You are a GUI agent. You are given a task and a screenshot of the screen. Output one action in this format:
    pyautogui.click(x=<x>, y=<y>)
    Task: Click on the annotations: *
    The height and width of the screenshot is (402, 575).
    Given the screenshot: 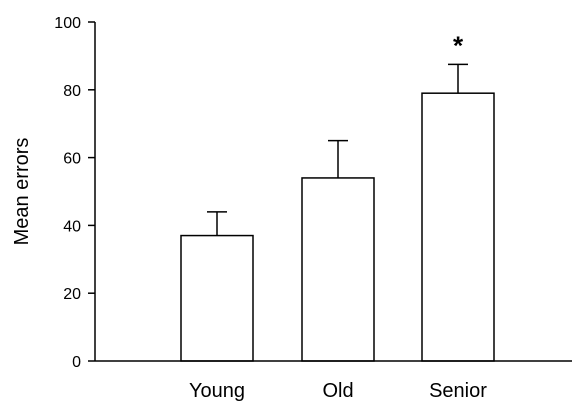 What is the action you would take?
    pyautogui.click(x=458, y=45)
    